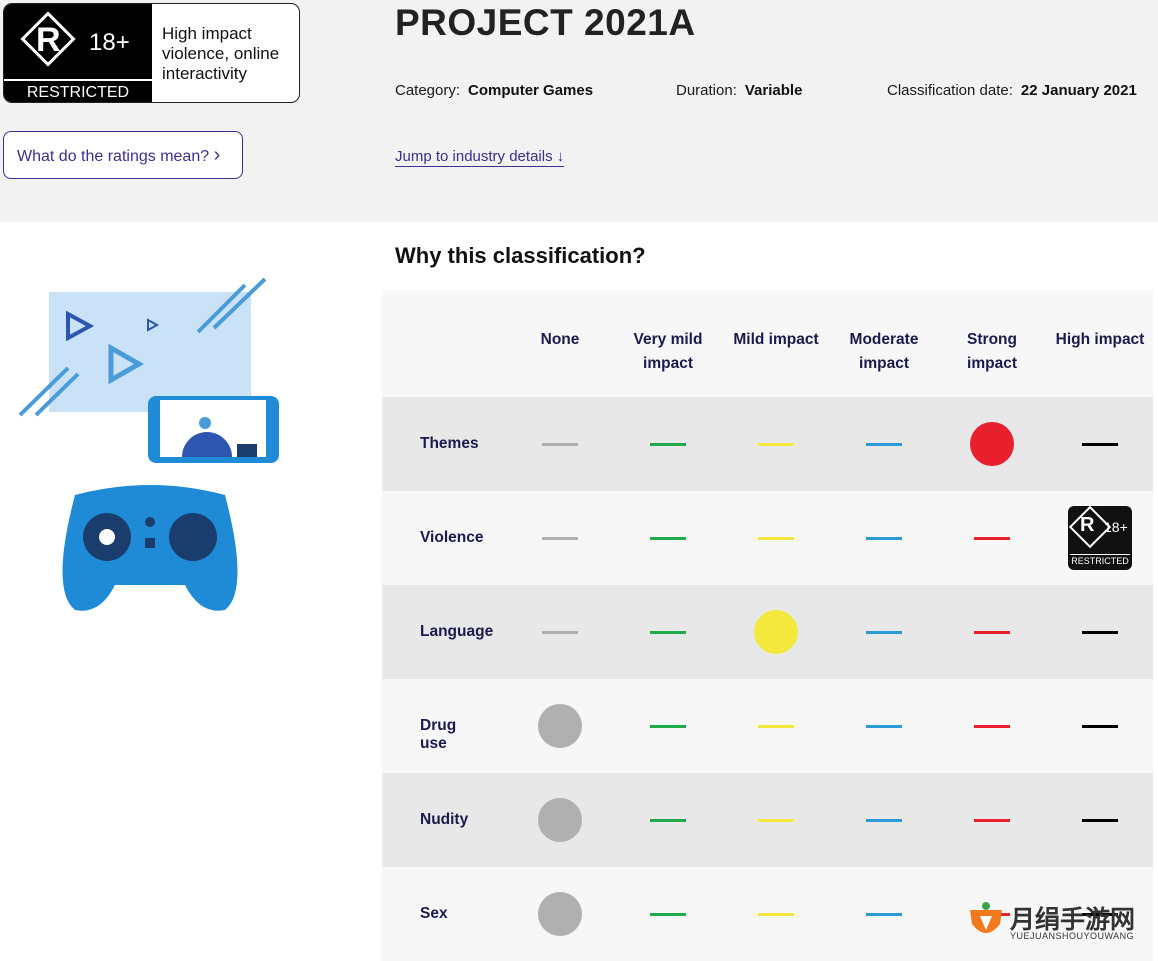  What do you see at coordinates (148, 444) in the screenshot?
I see `illustration` at bounding box center [148, 444].